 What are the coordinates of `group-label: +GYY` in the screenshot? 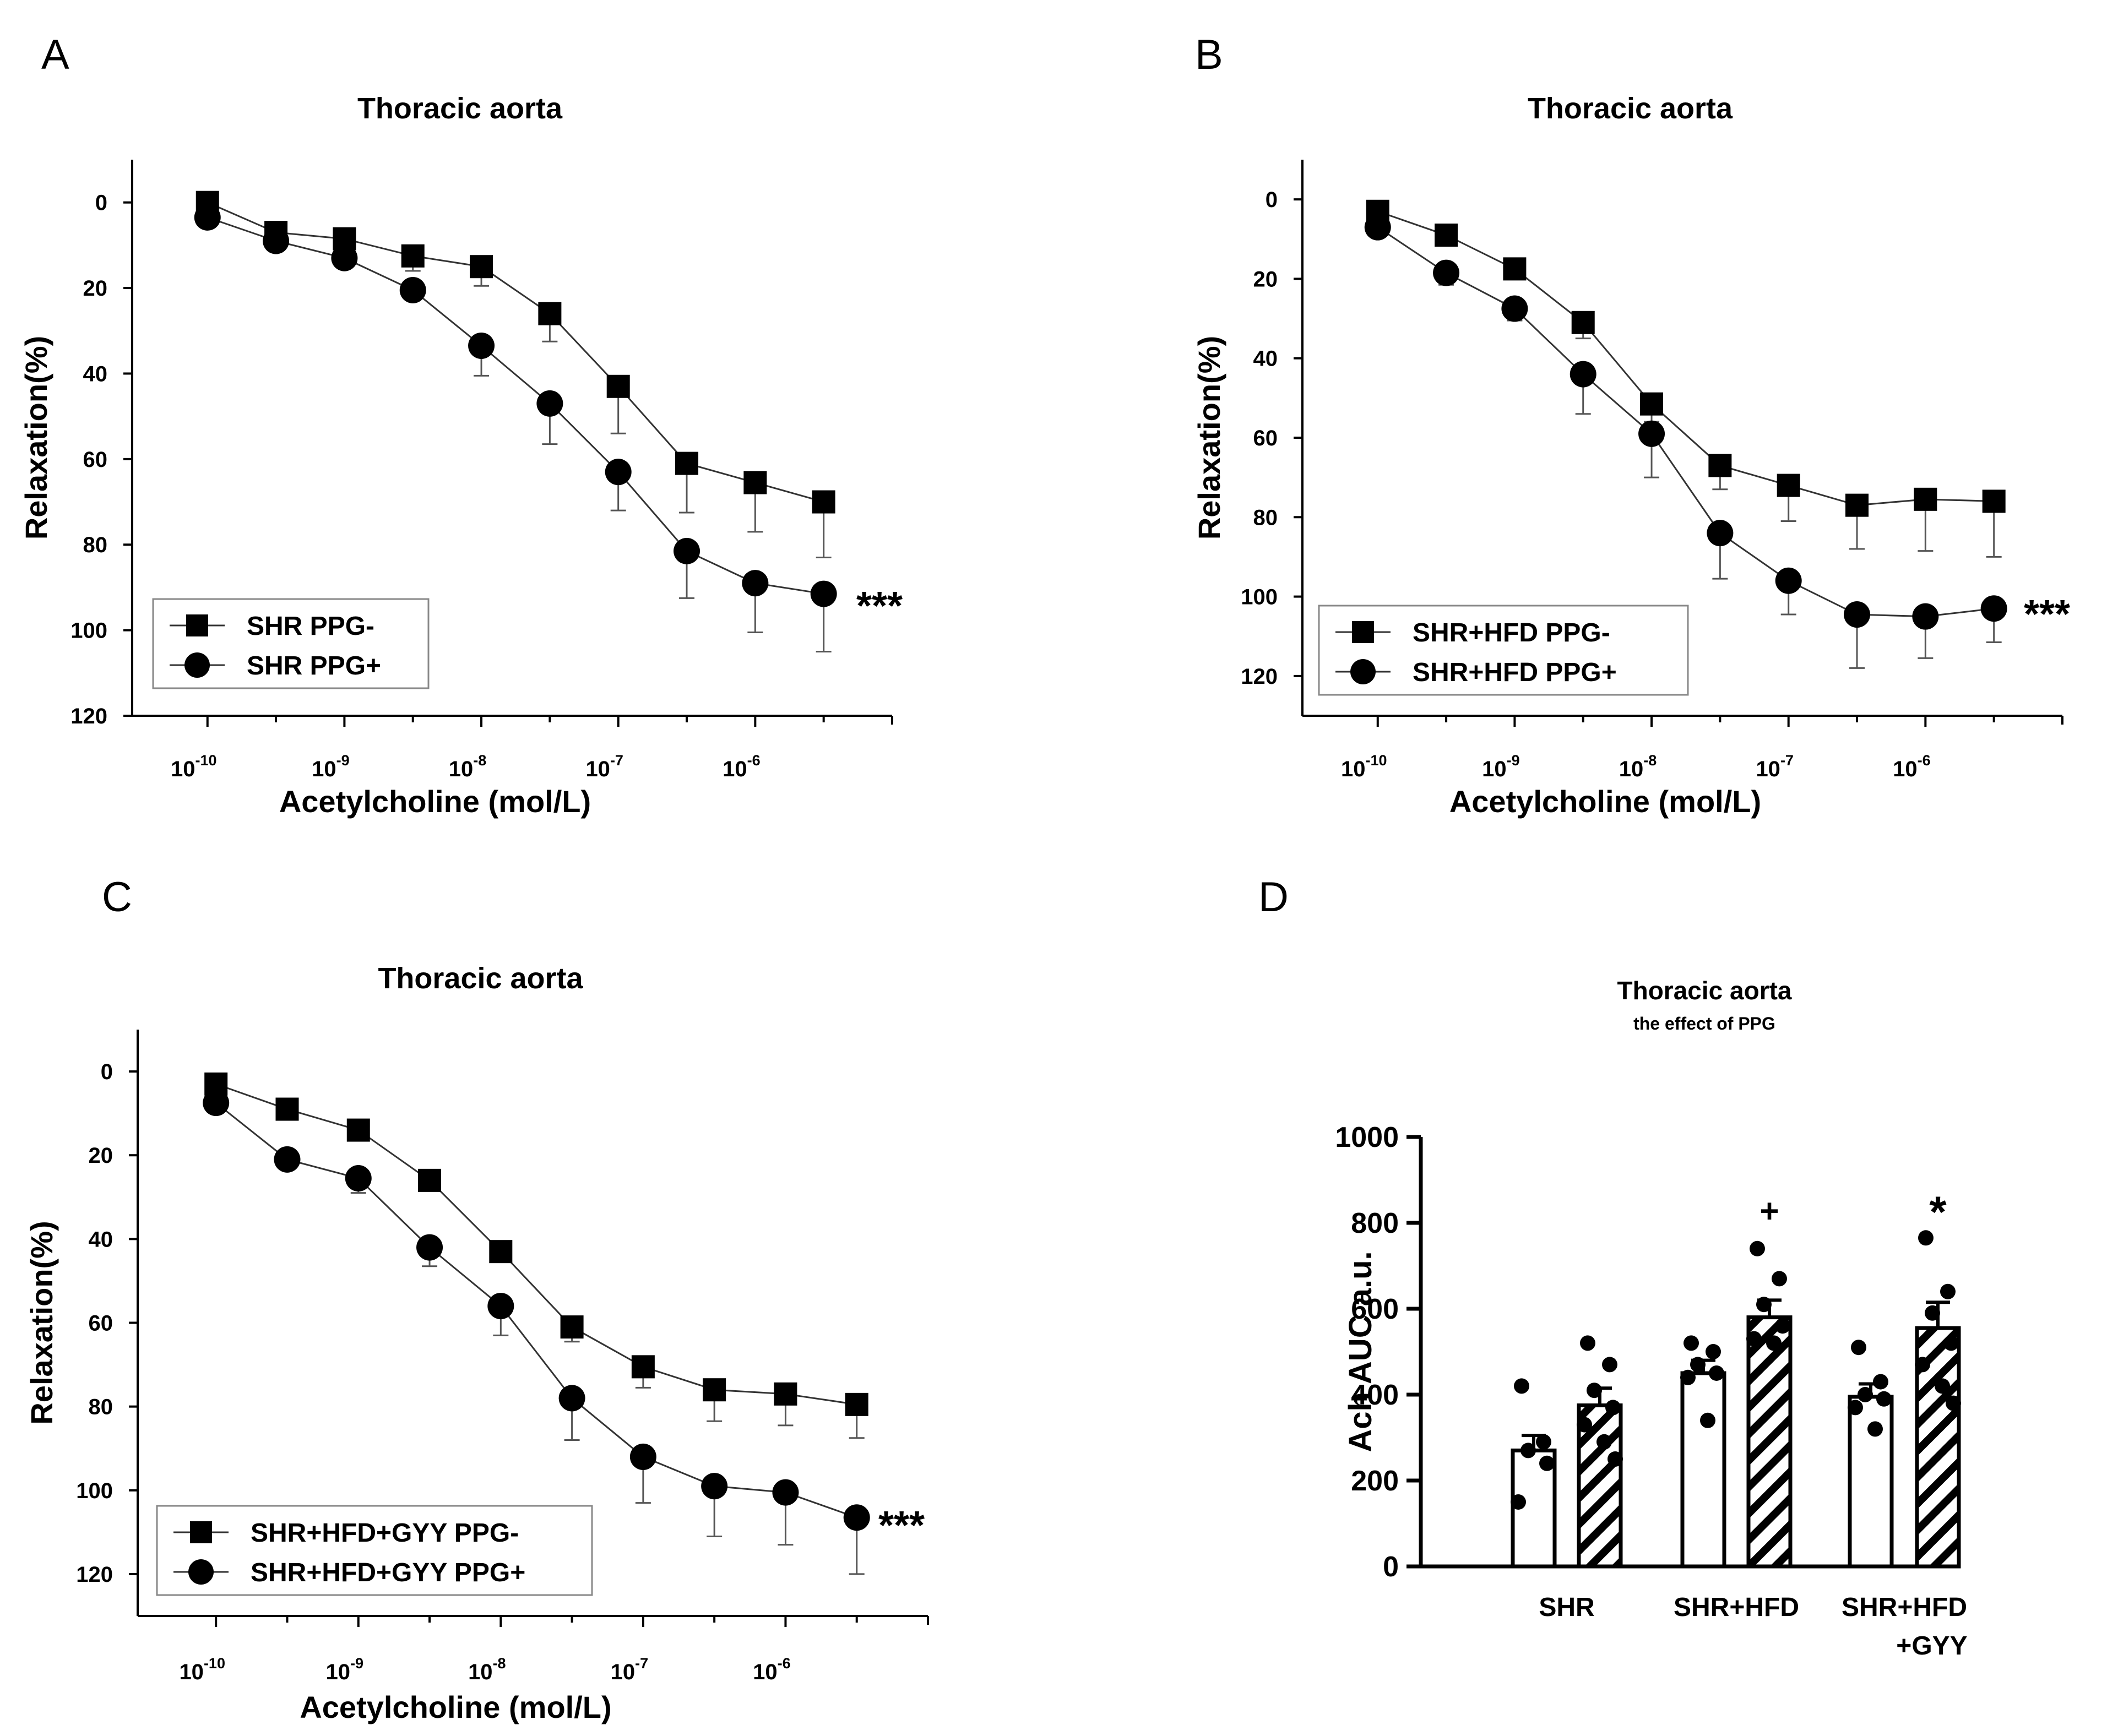 It's located at (1931, 1646).